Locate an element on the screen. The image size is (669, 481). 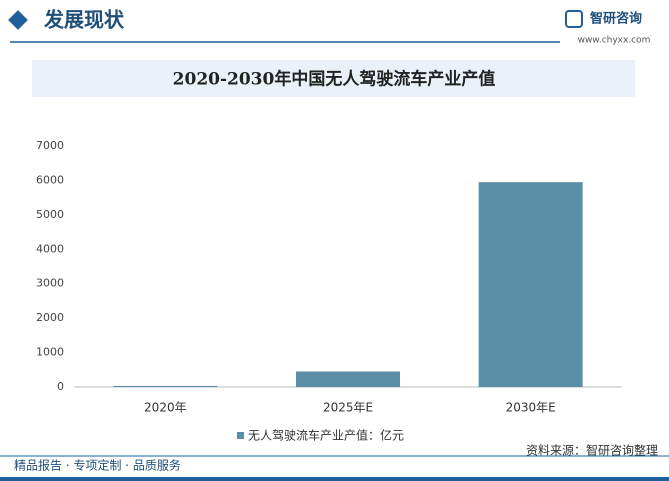
title-bar is located at coordinates (333, 78).